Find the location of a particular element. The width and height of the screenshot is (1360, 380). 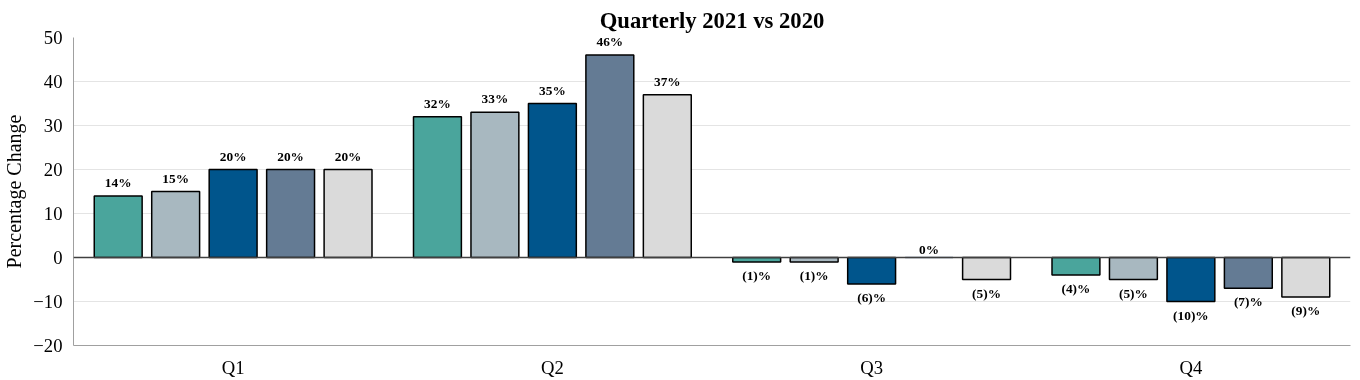

data-label: 0% is located at coordinates (929, 249).